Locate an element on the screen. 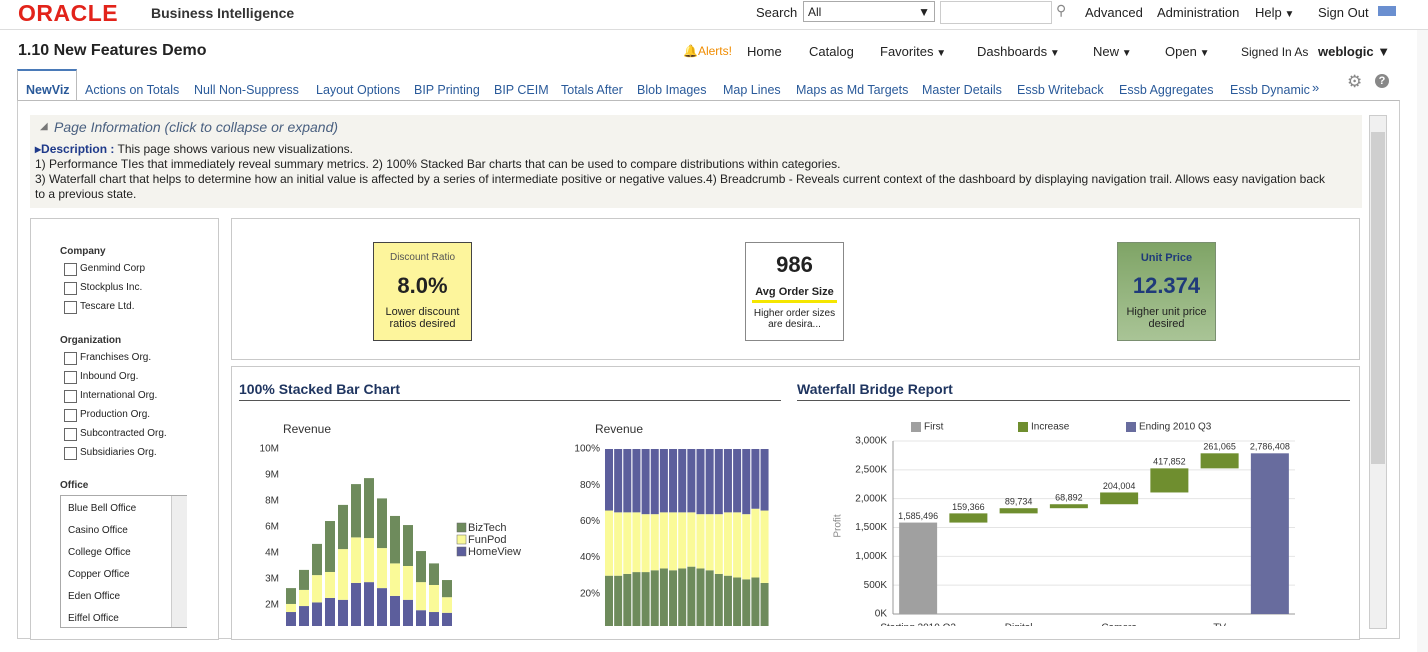 The height and width of the screenshot is (652, 1428). collapse-icon: ◢ is located at coordinates (44, 126).